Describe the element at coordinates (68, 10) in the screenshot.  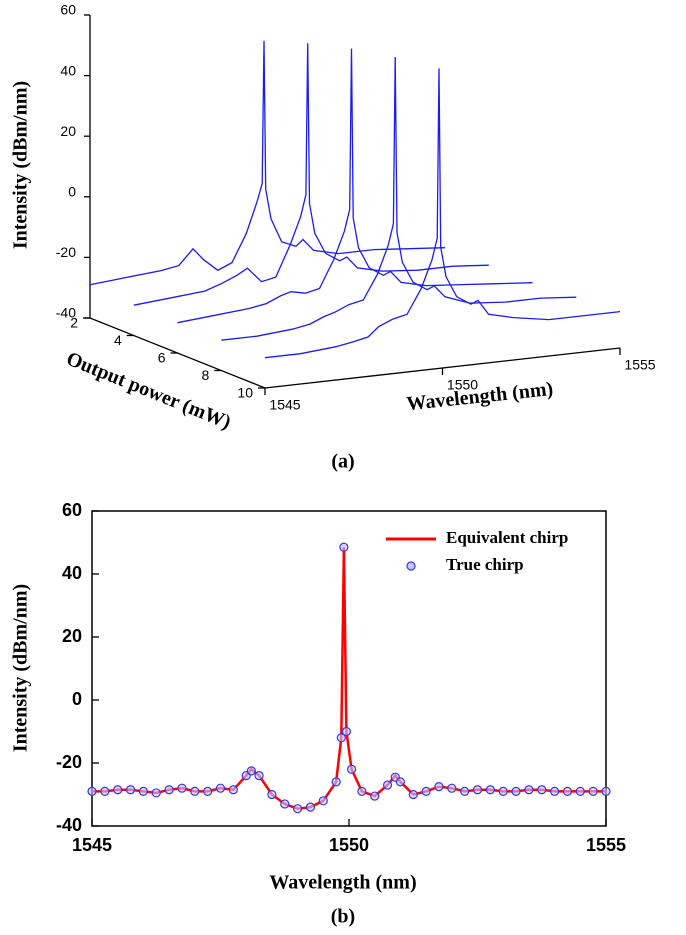
I see `z-tick-label: 60` at that location.